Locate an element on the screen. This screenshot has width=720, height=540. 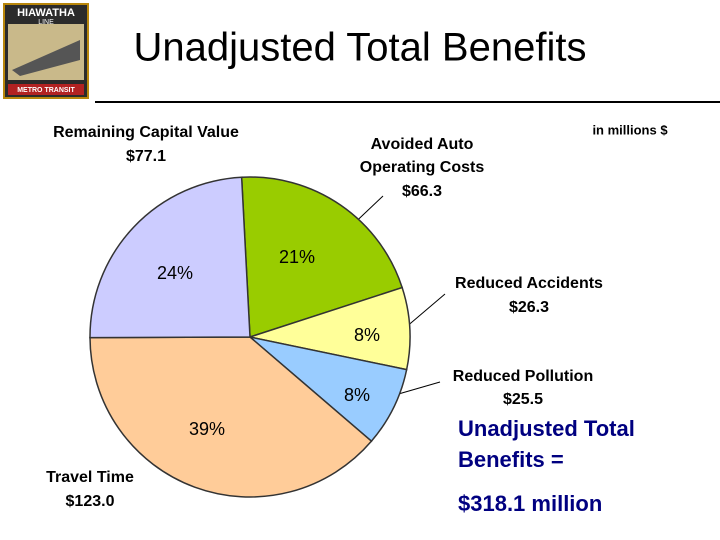
value-label: $77.1 is located at coordinates (146, 156).